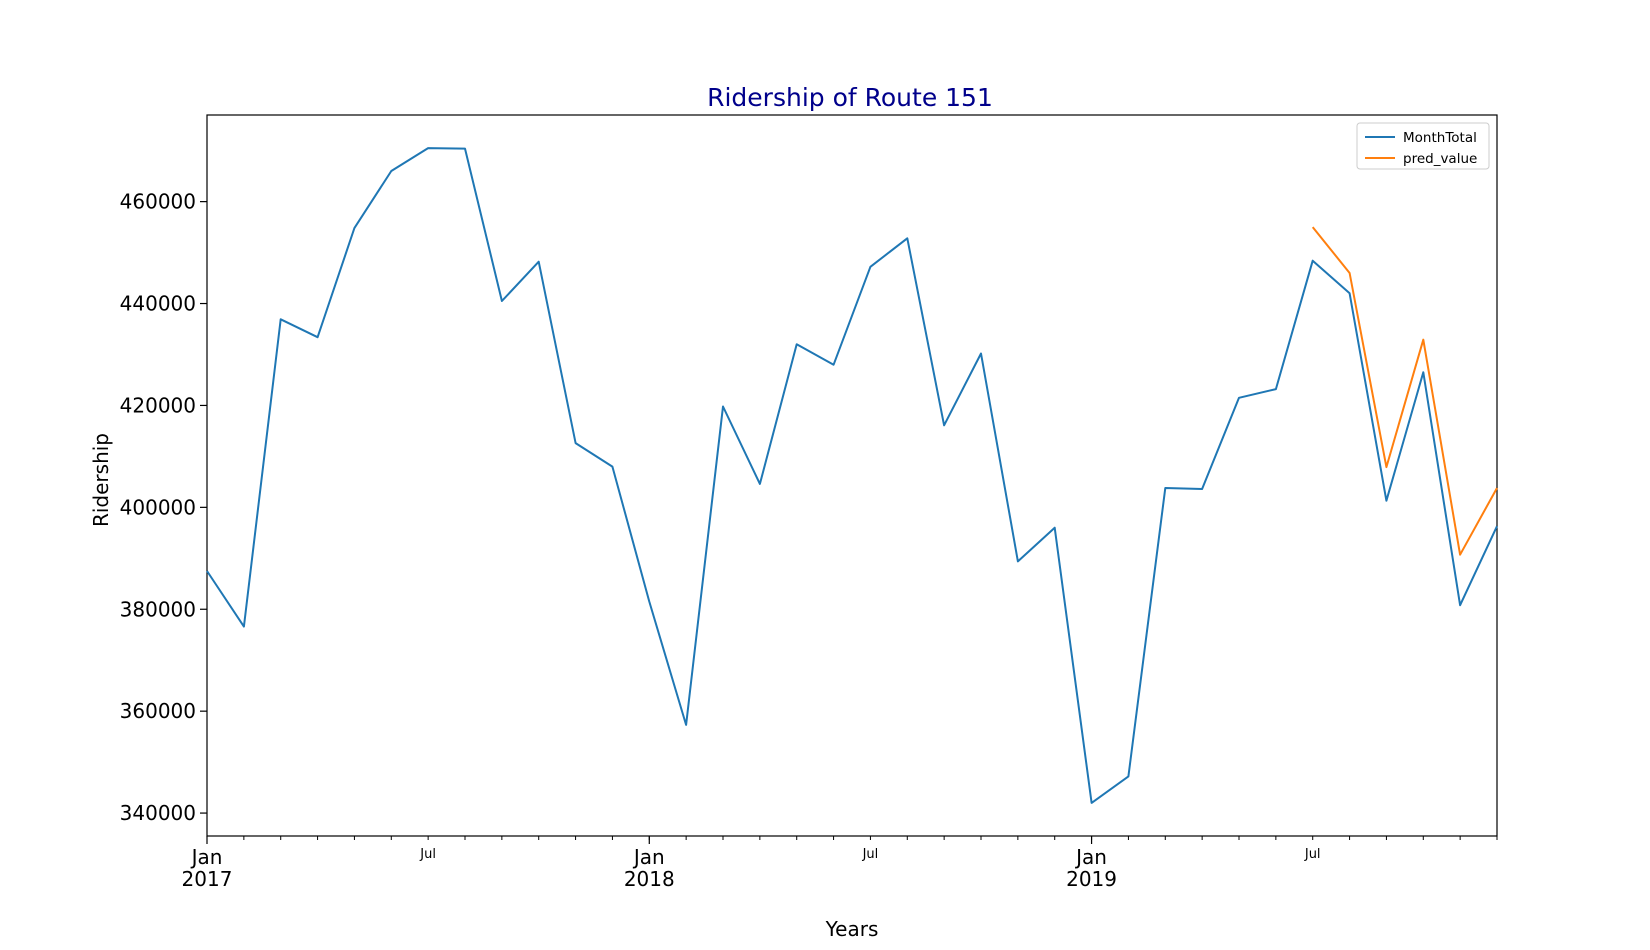 The height and width of the screenshot is (950, 1650). Describe the element at coordinates (207, 879) in the screenshot. I see `x-tick-label-year: 2017` at that location.